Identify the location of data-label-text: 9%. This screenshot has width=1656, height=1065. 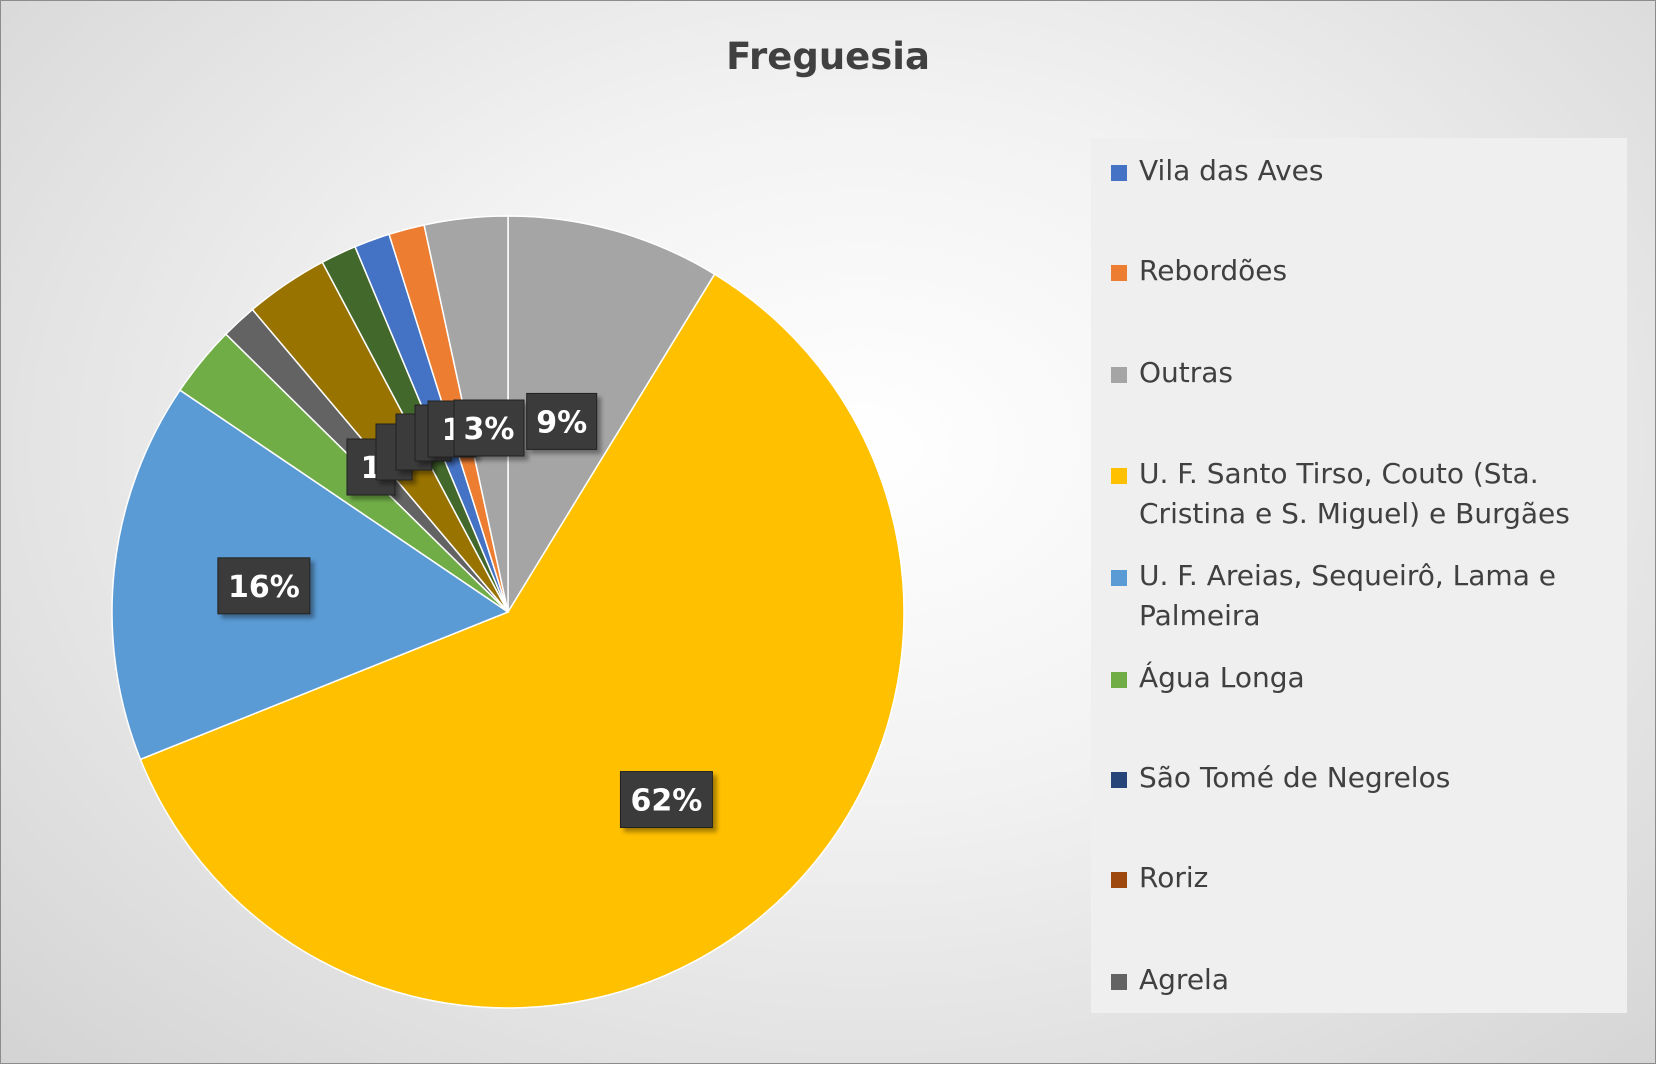
(561, 422).